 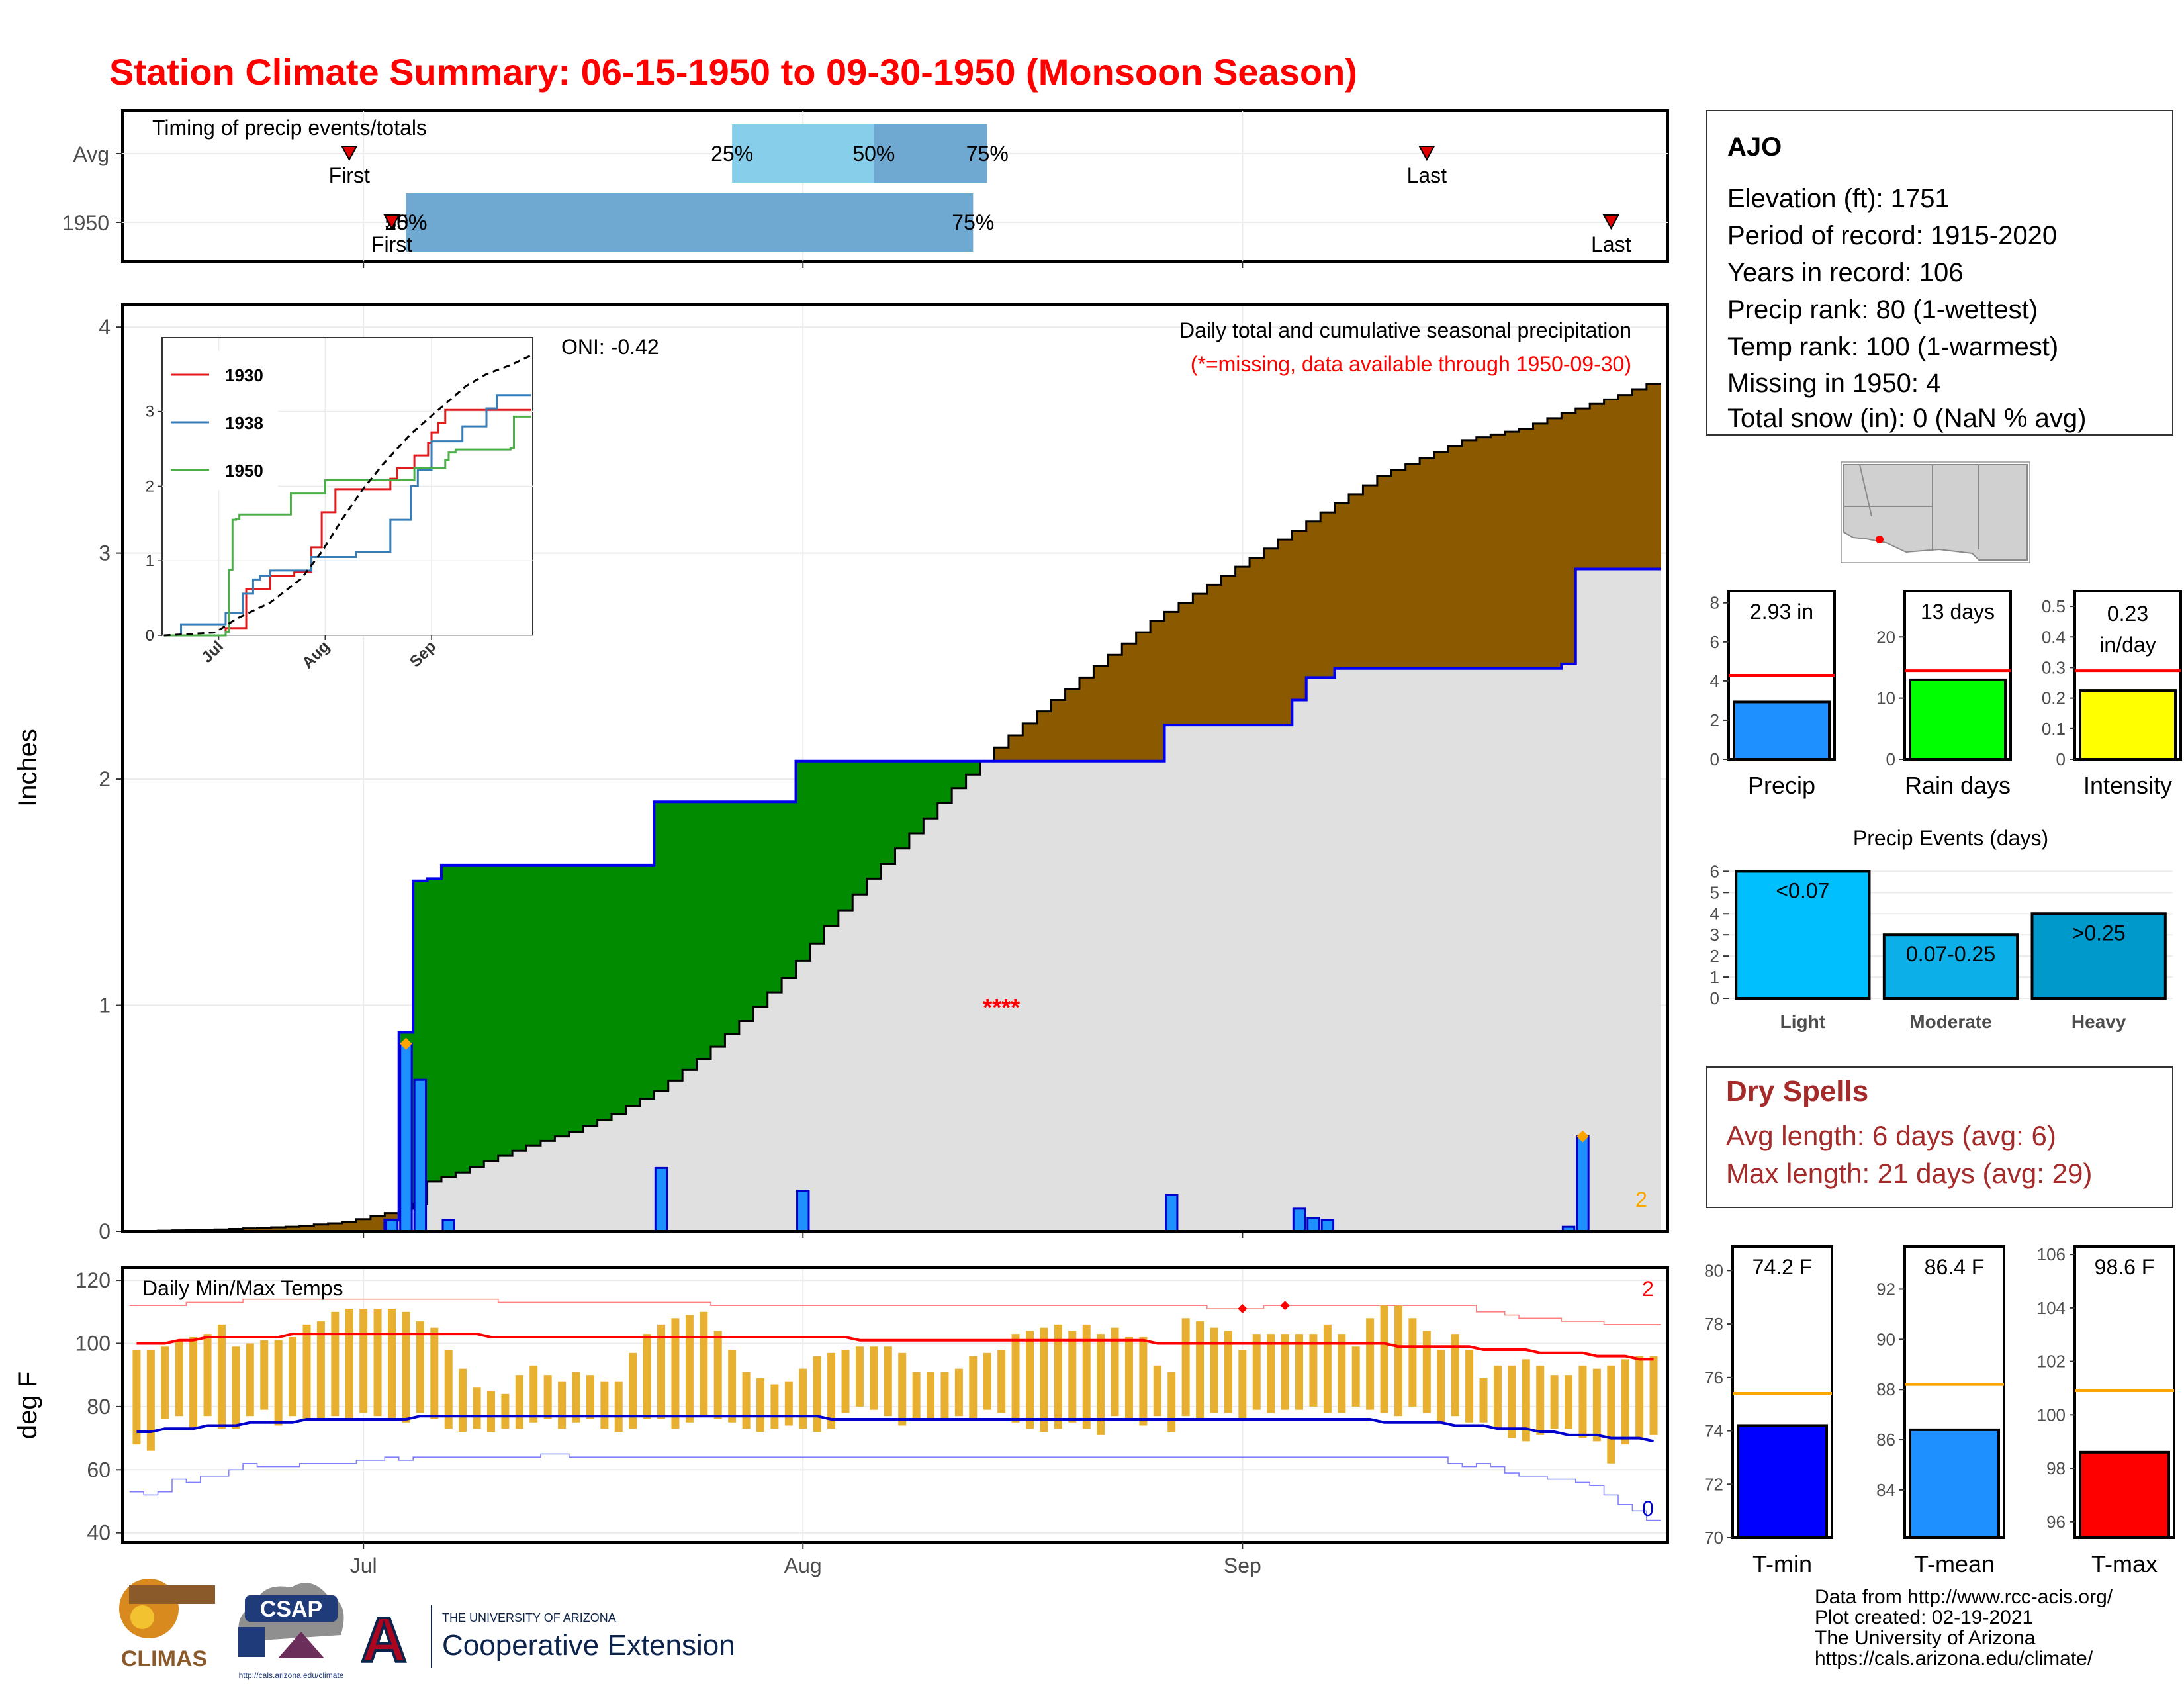 I want to click on temp-y-tick-label: 80, so click(x=99, y=1407).